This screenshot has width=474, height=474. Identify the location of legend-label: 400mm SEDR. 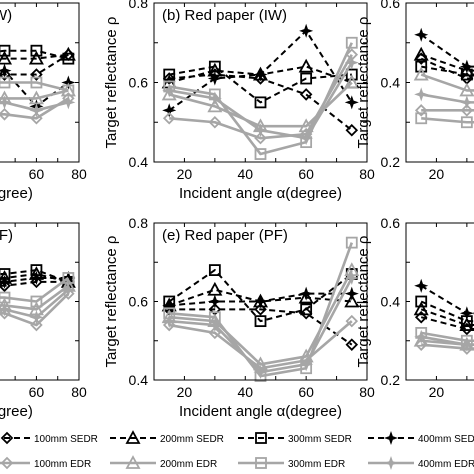
(446, 439).